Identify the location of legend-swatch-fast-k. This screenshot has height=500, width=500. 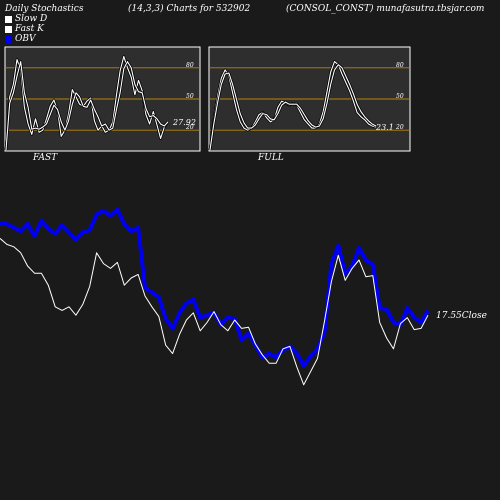
(8, 29).